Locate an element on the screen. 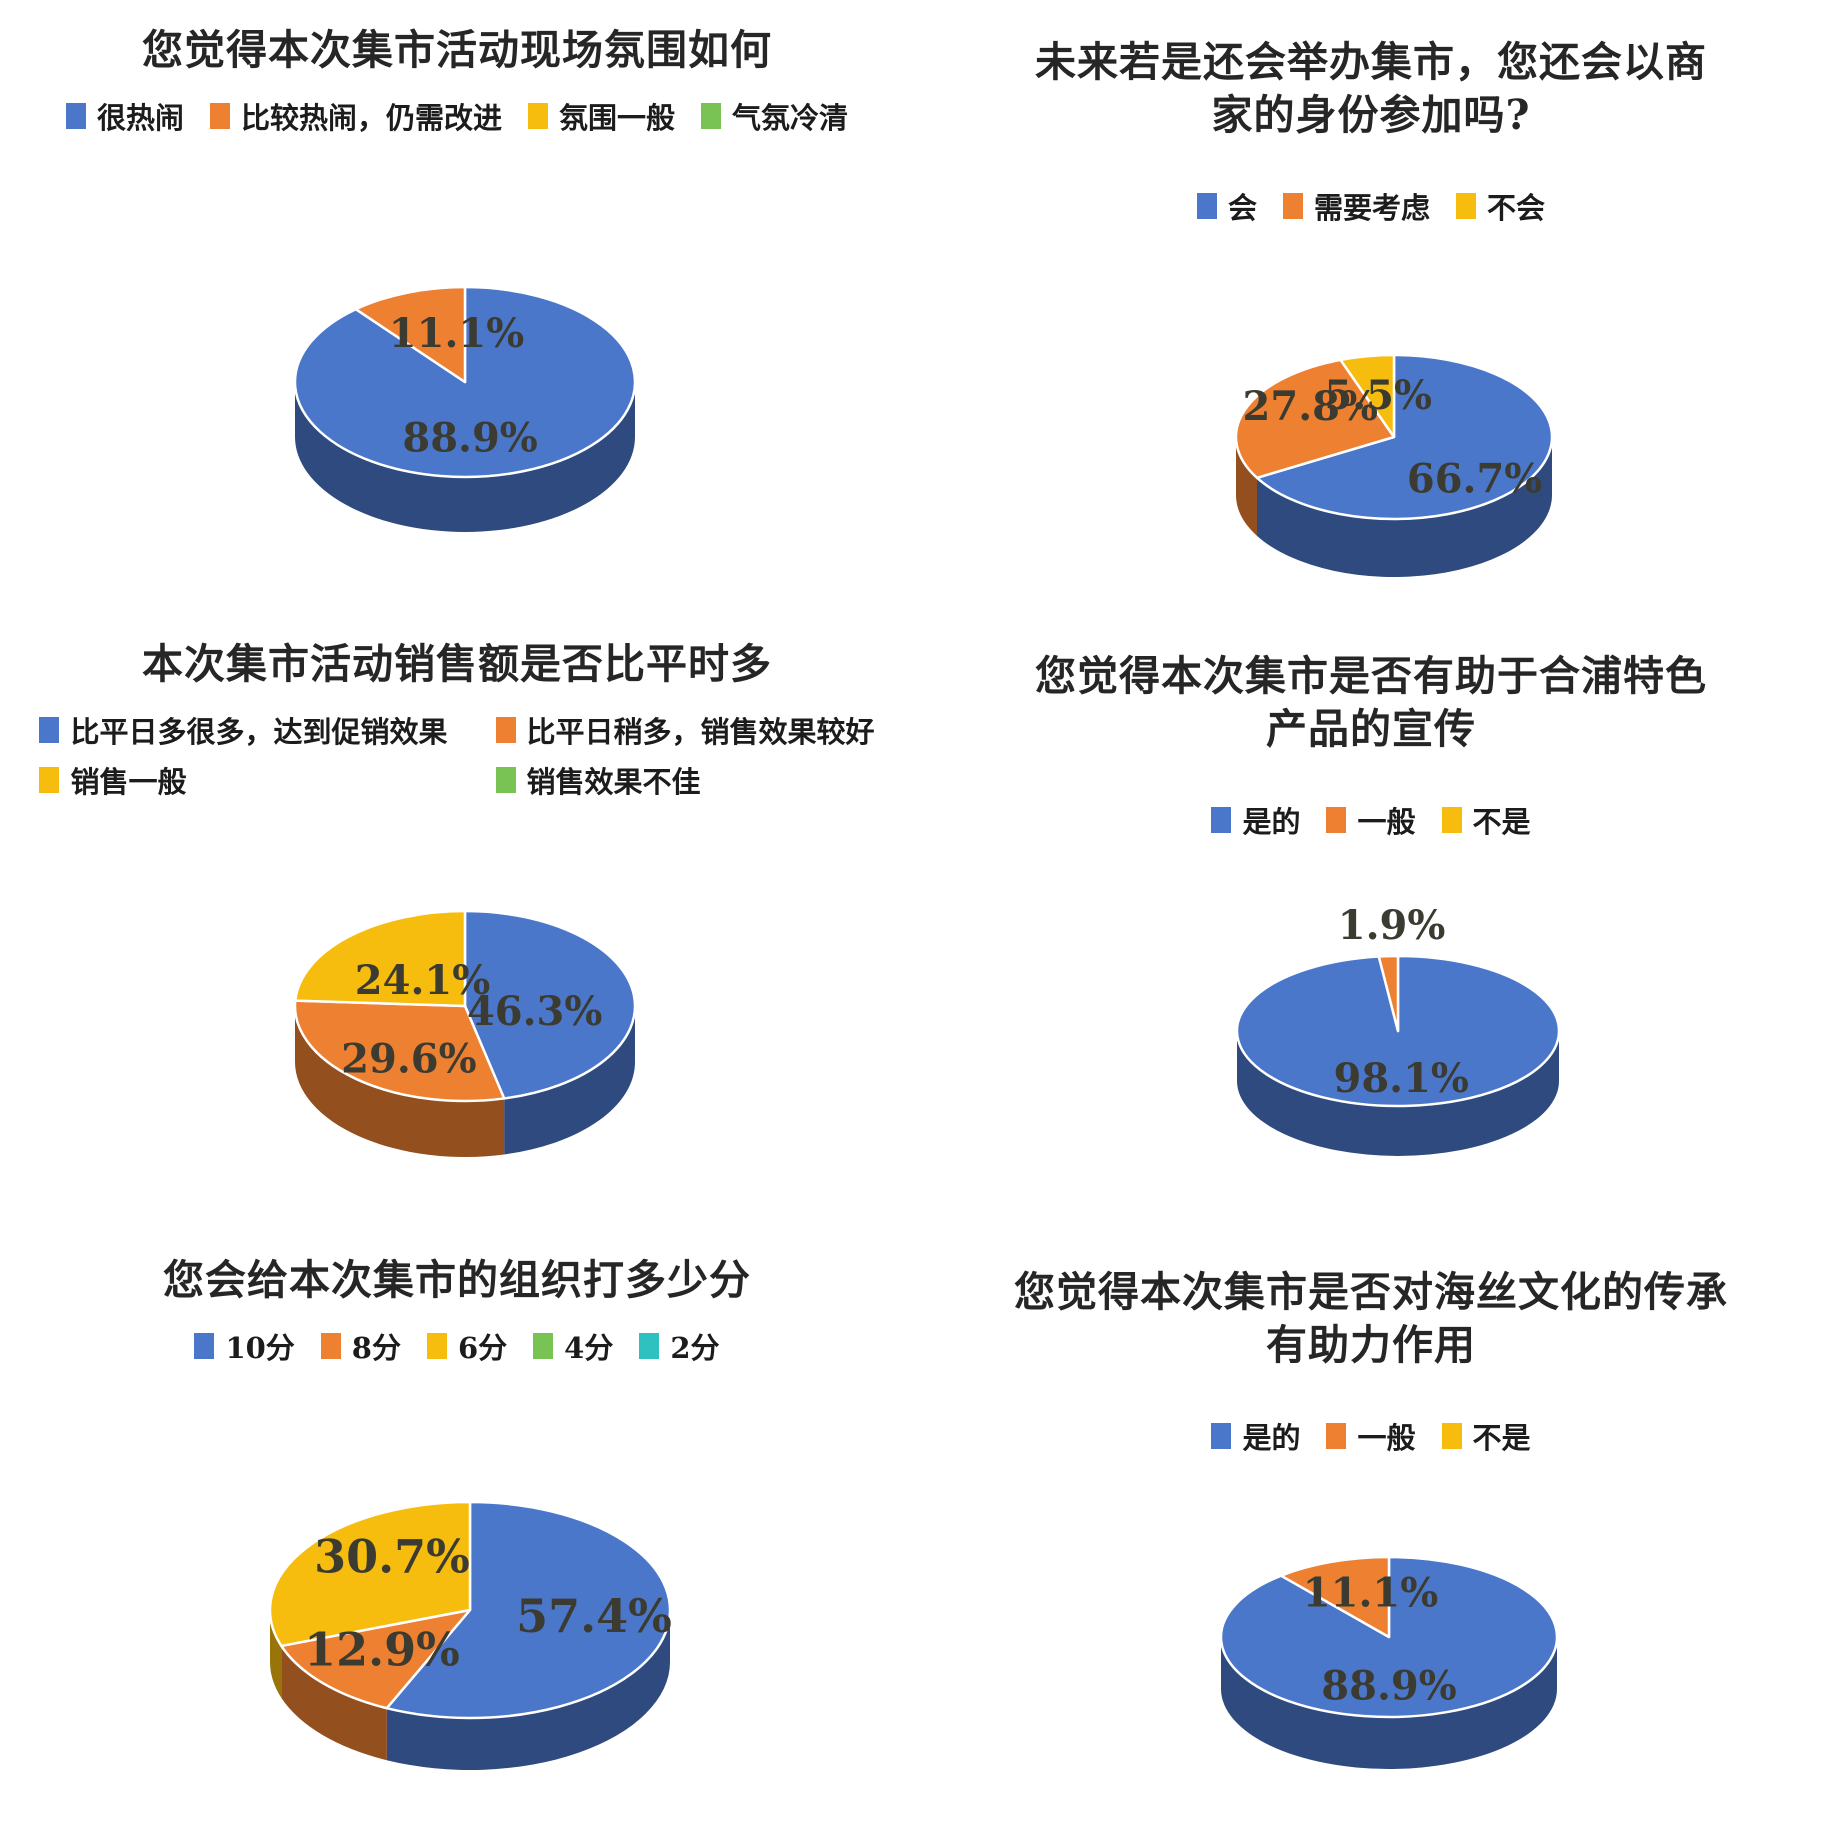 The width and height of the screenshot is (1828, 1844). pie-chart-culture-heritage: 88.9% 11.1% is located at coordinates (1389, 1662).